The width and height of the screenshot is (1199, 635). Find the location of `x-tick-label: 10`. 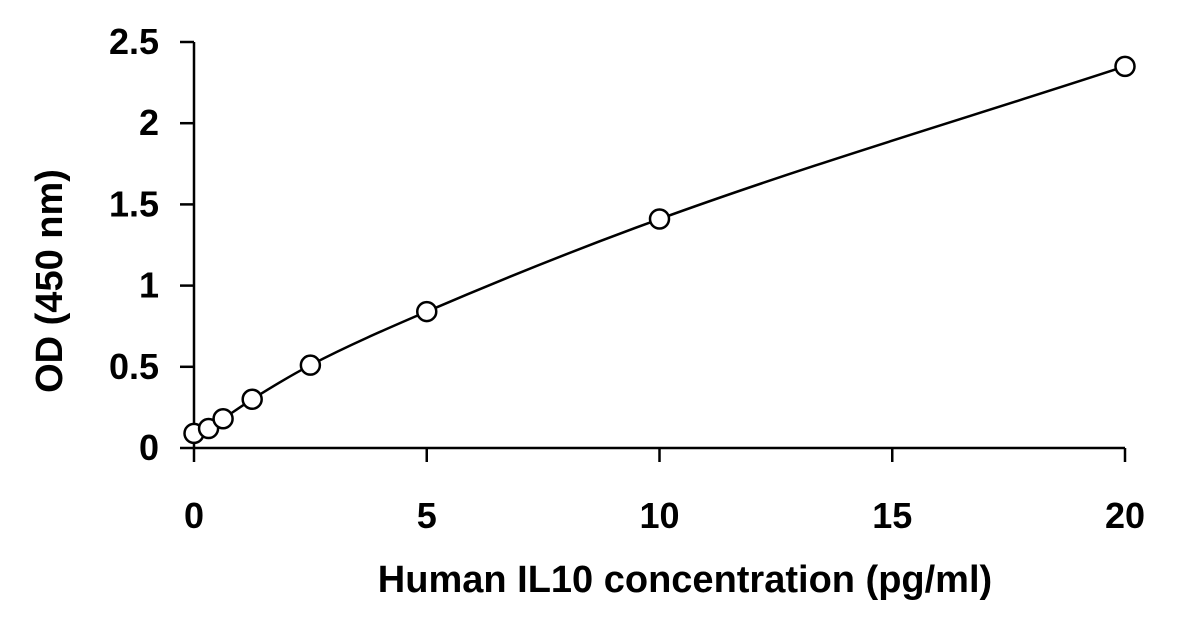

x-tick-label: 10 is located at coordinates (659, 515).